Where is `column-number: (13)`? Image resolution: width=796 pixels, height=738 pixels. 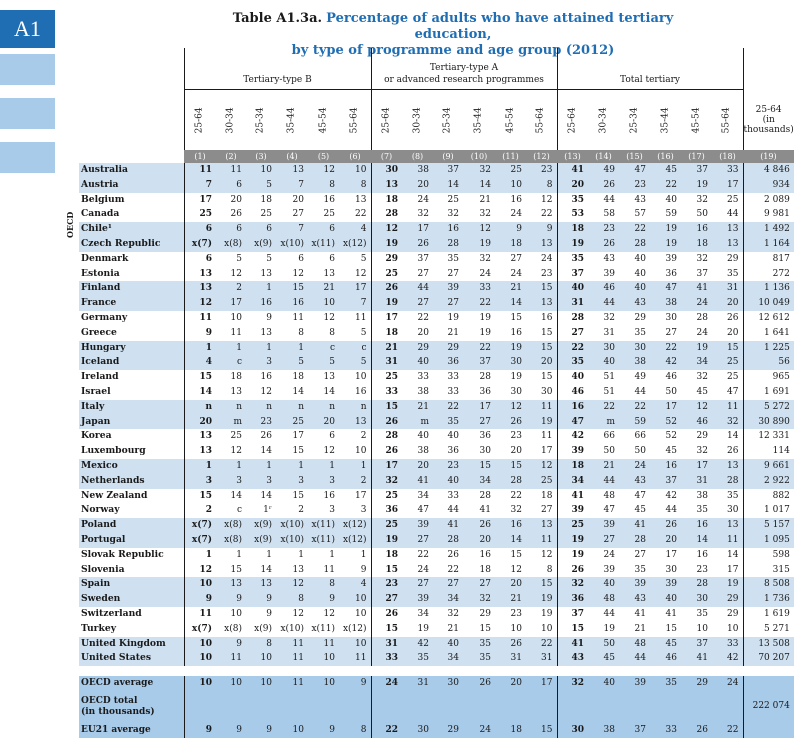
column-number: (13) is located at coordinates (572, 156).